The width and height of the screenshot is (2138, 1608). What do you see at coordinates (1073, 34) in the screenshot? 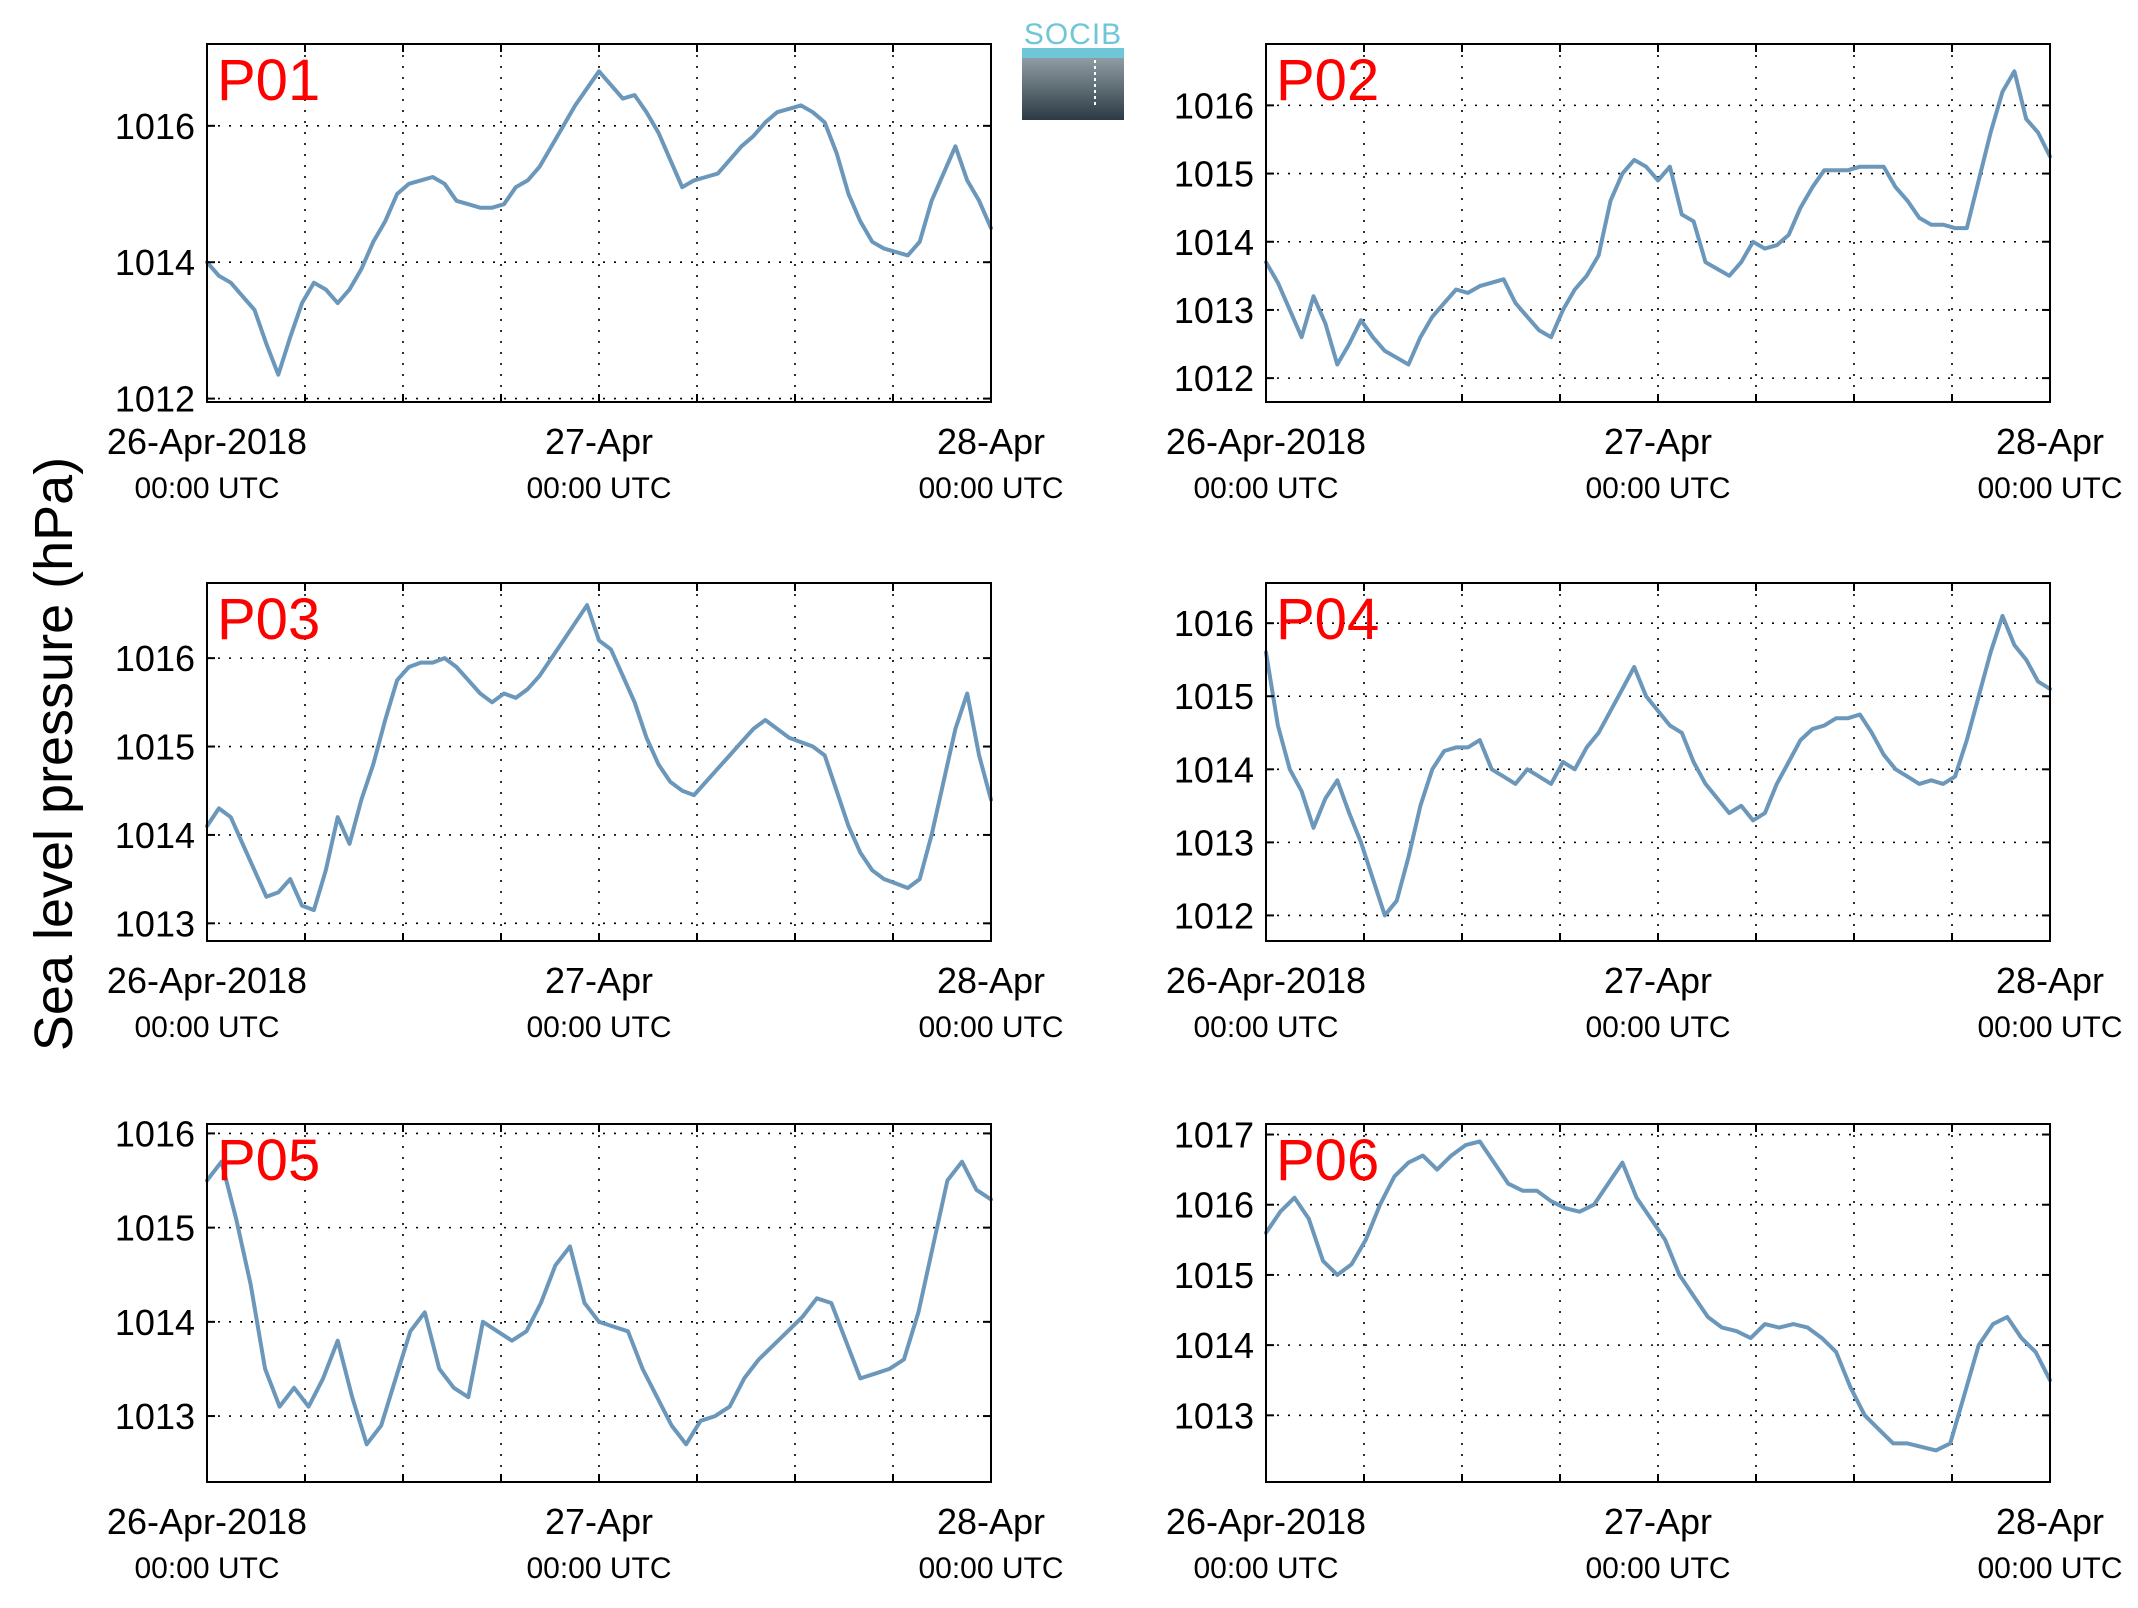
I see `logo-text: SOCIB` at bounding box center [1073, 34].